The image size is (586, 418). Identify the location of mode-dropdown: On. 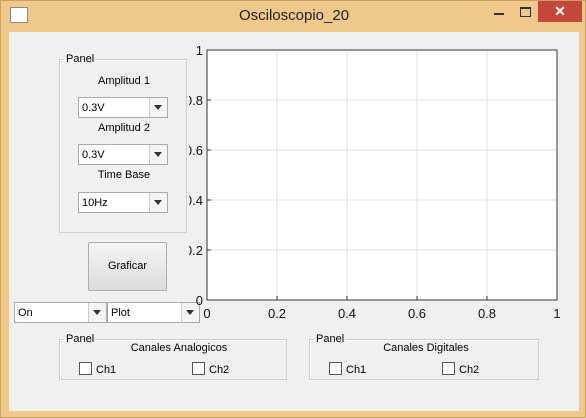
(60, 312).